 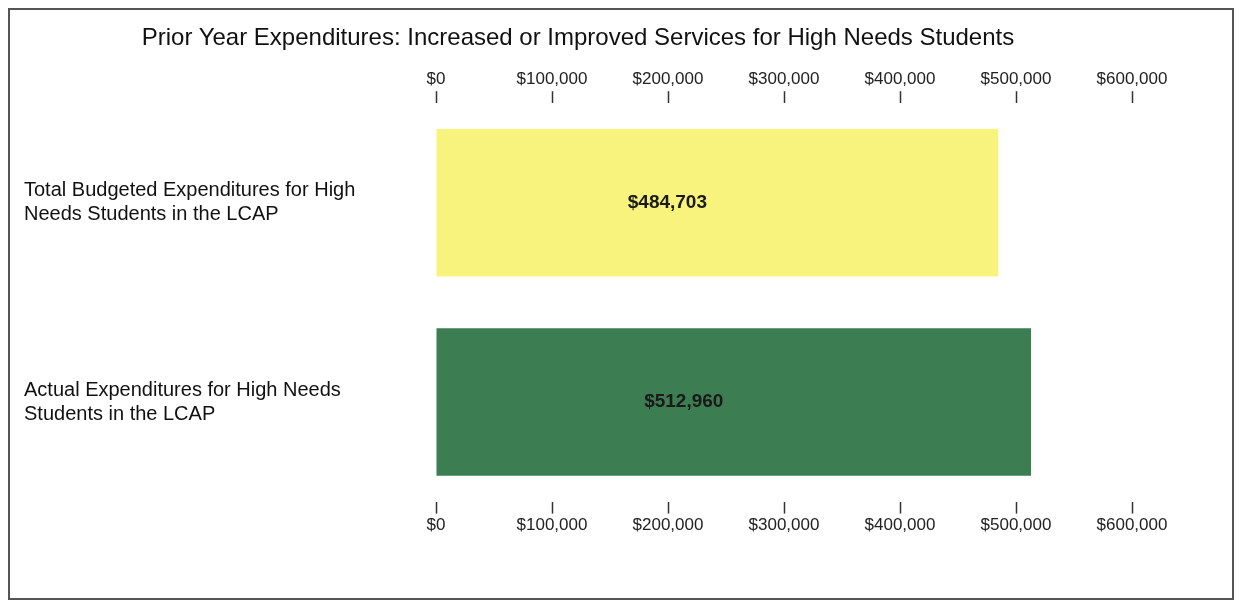 What do you see at coordinates (1016, 78) in the screenshot?
I see `x-tick-label: $500,000` at bounding box center [1016, 78].